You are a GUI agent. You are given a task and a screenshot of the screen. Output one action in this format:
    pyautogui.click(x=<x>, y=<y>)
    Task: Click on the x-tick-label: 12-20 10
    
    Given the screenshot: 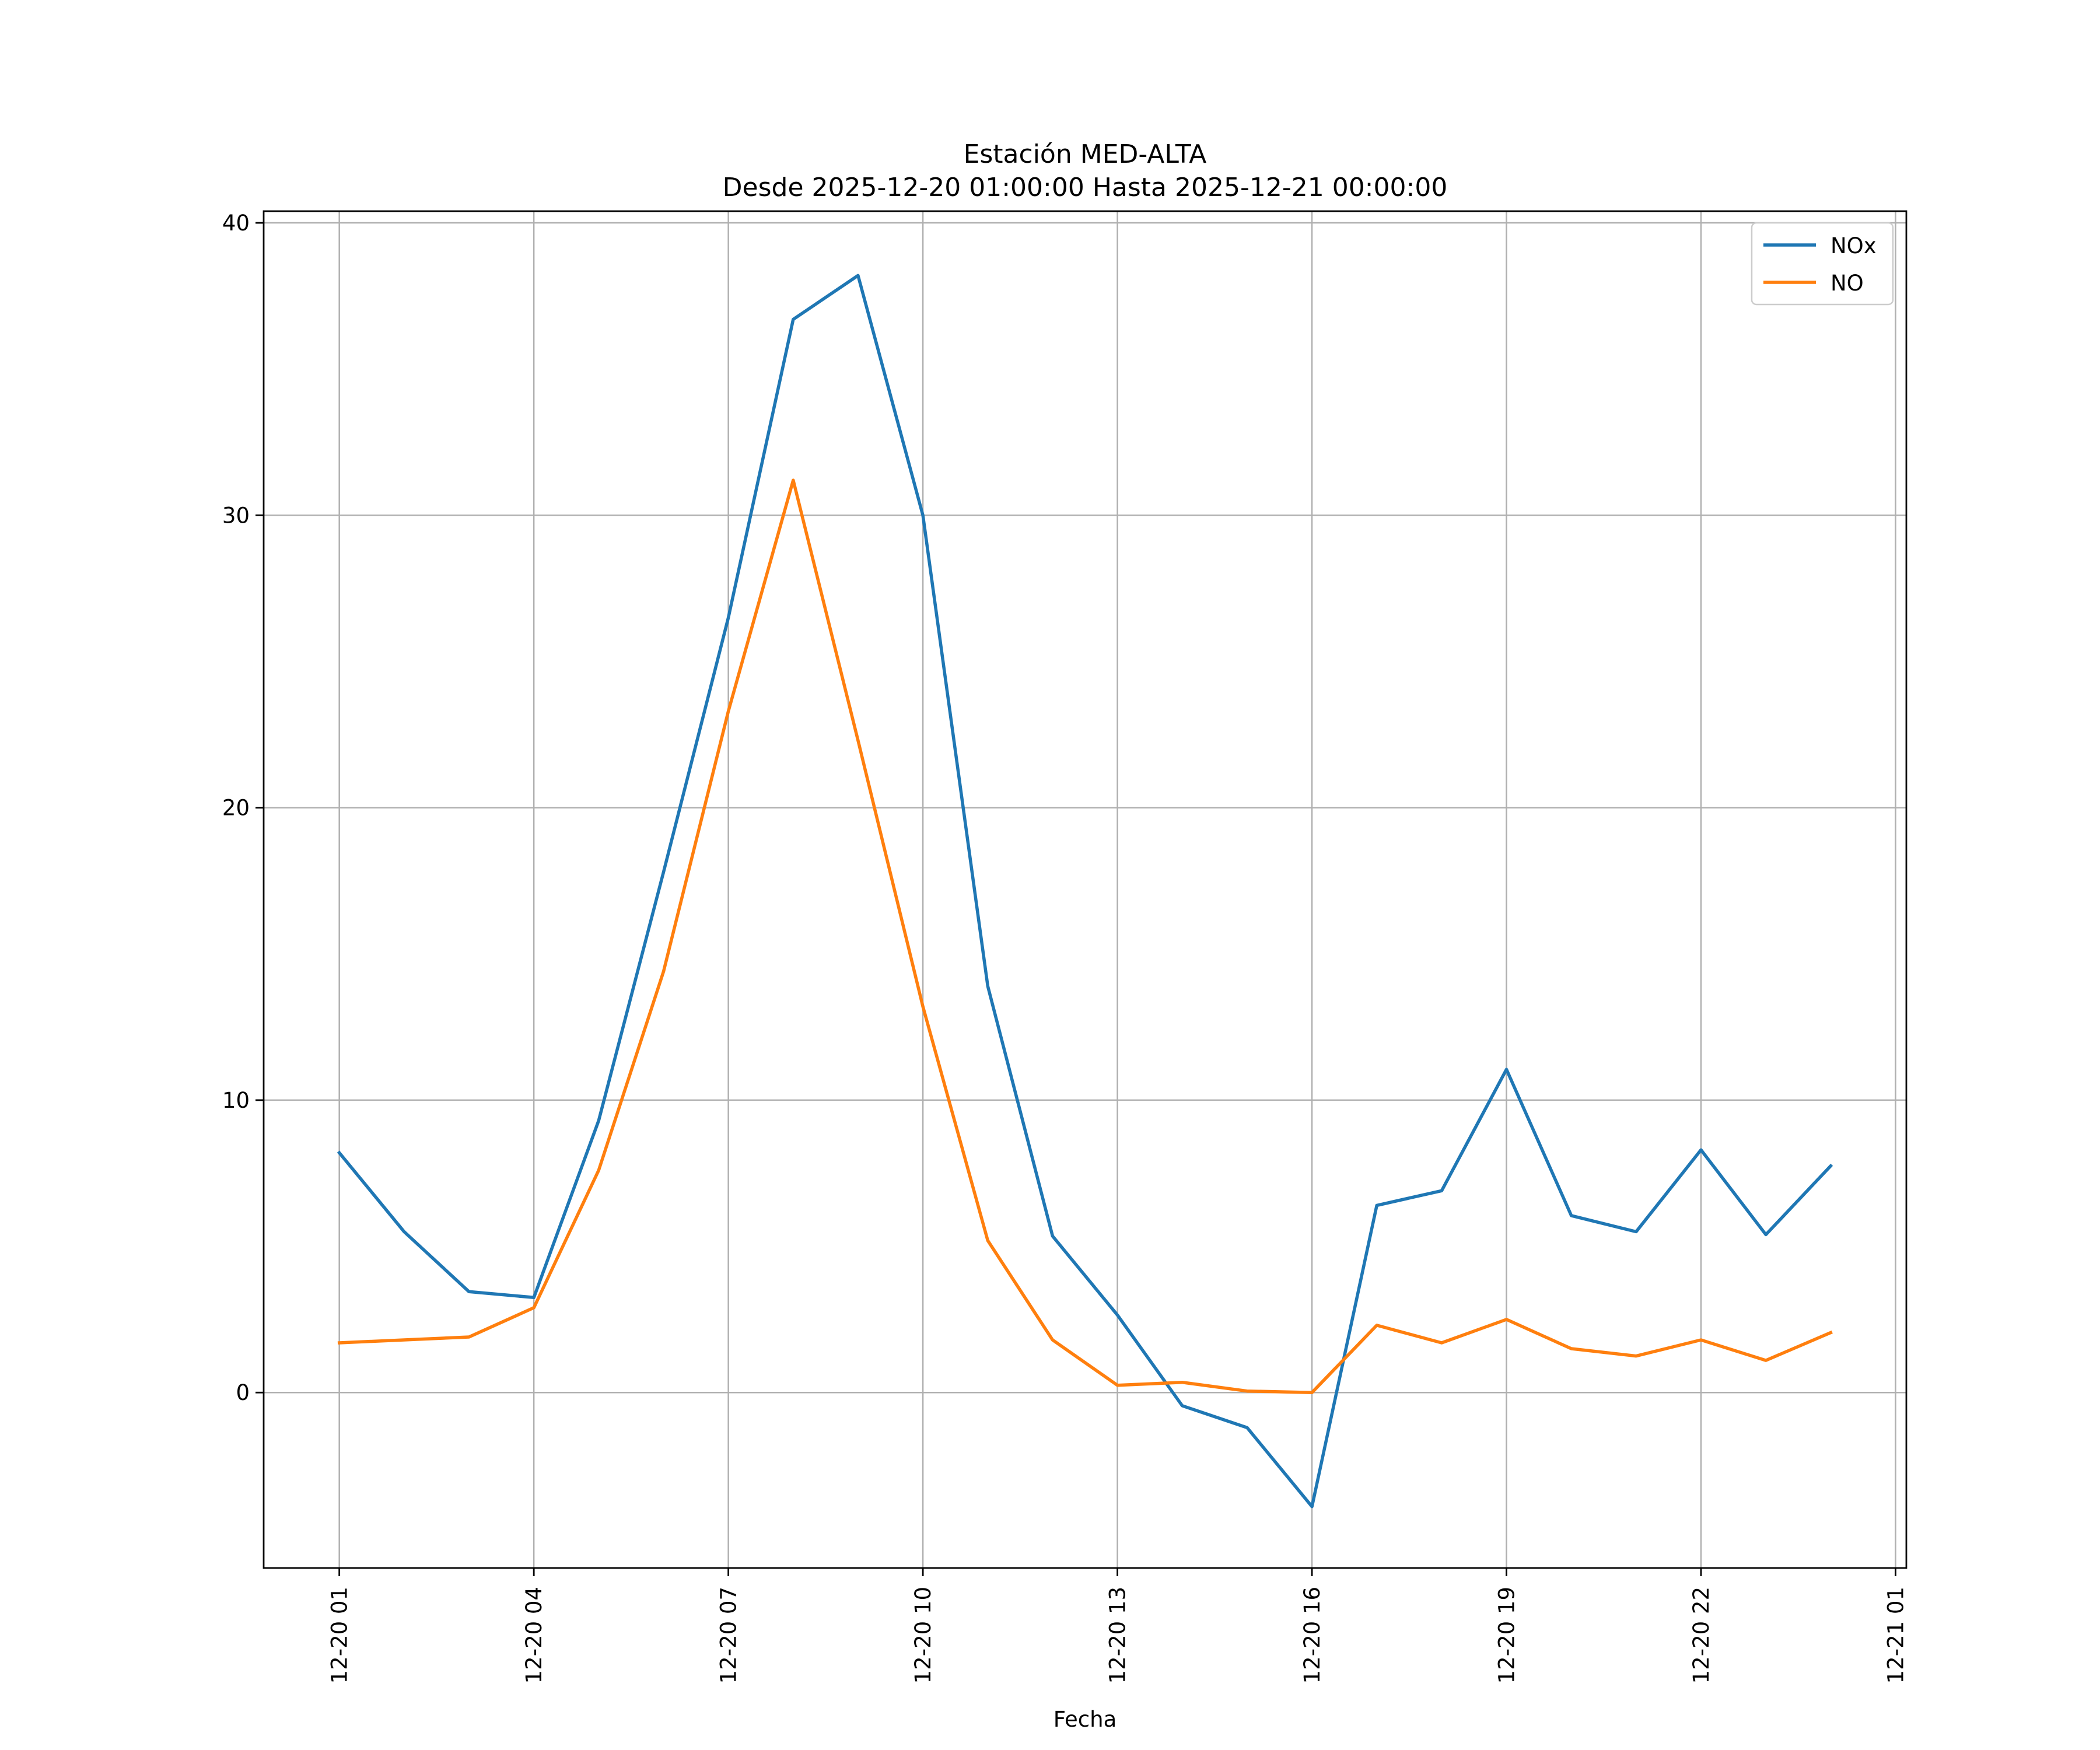 What is the action you would take?
    pyautogui.click(x=923, y=1636)
    